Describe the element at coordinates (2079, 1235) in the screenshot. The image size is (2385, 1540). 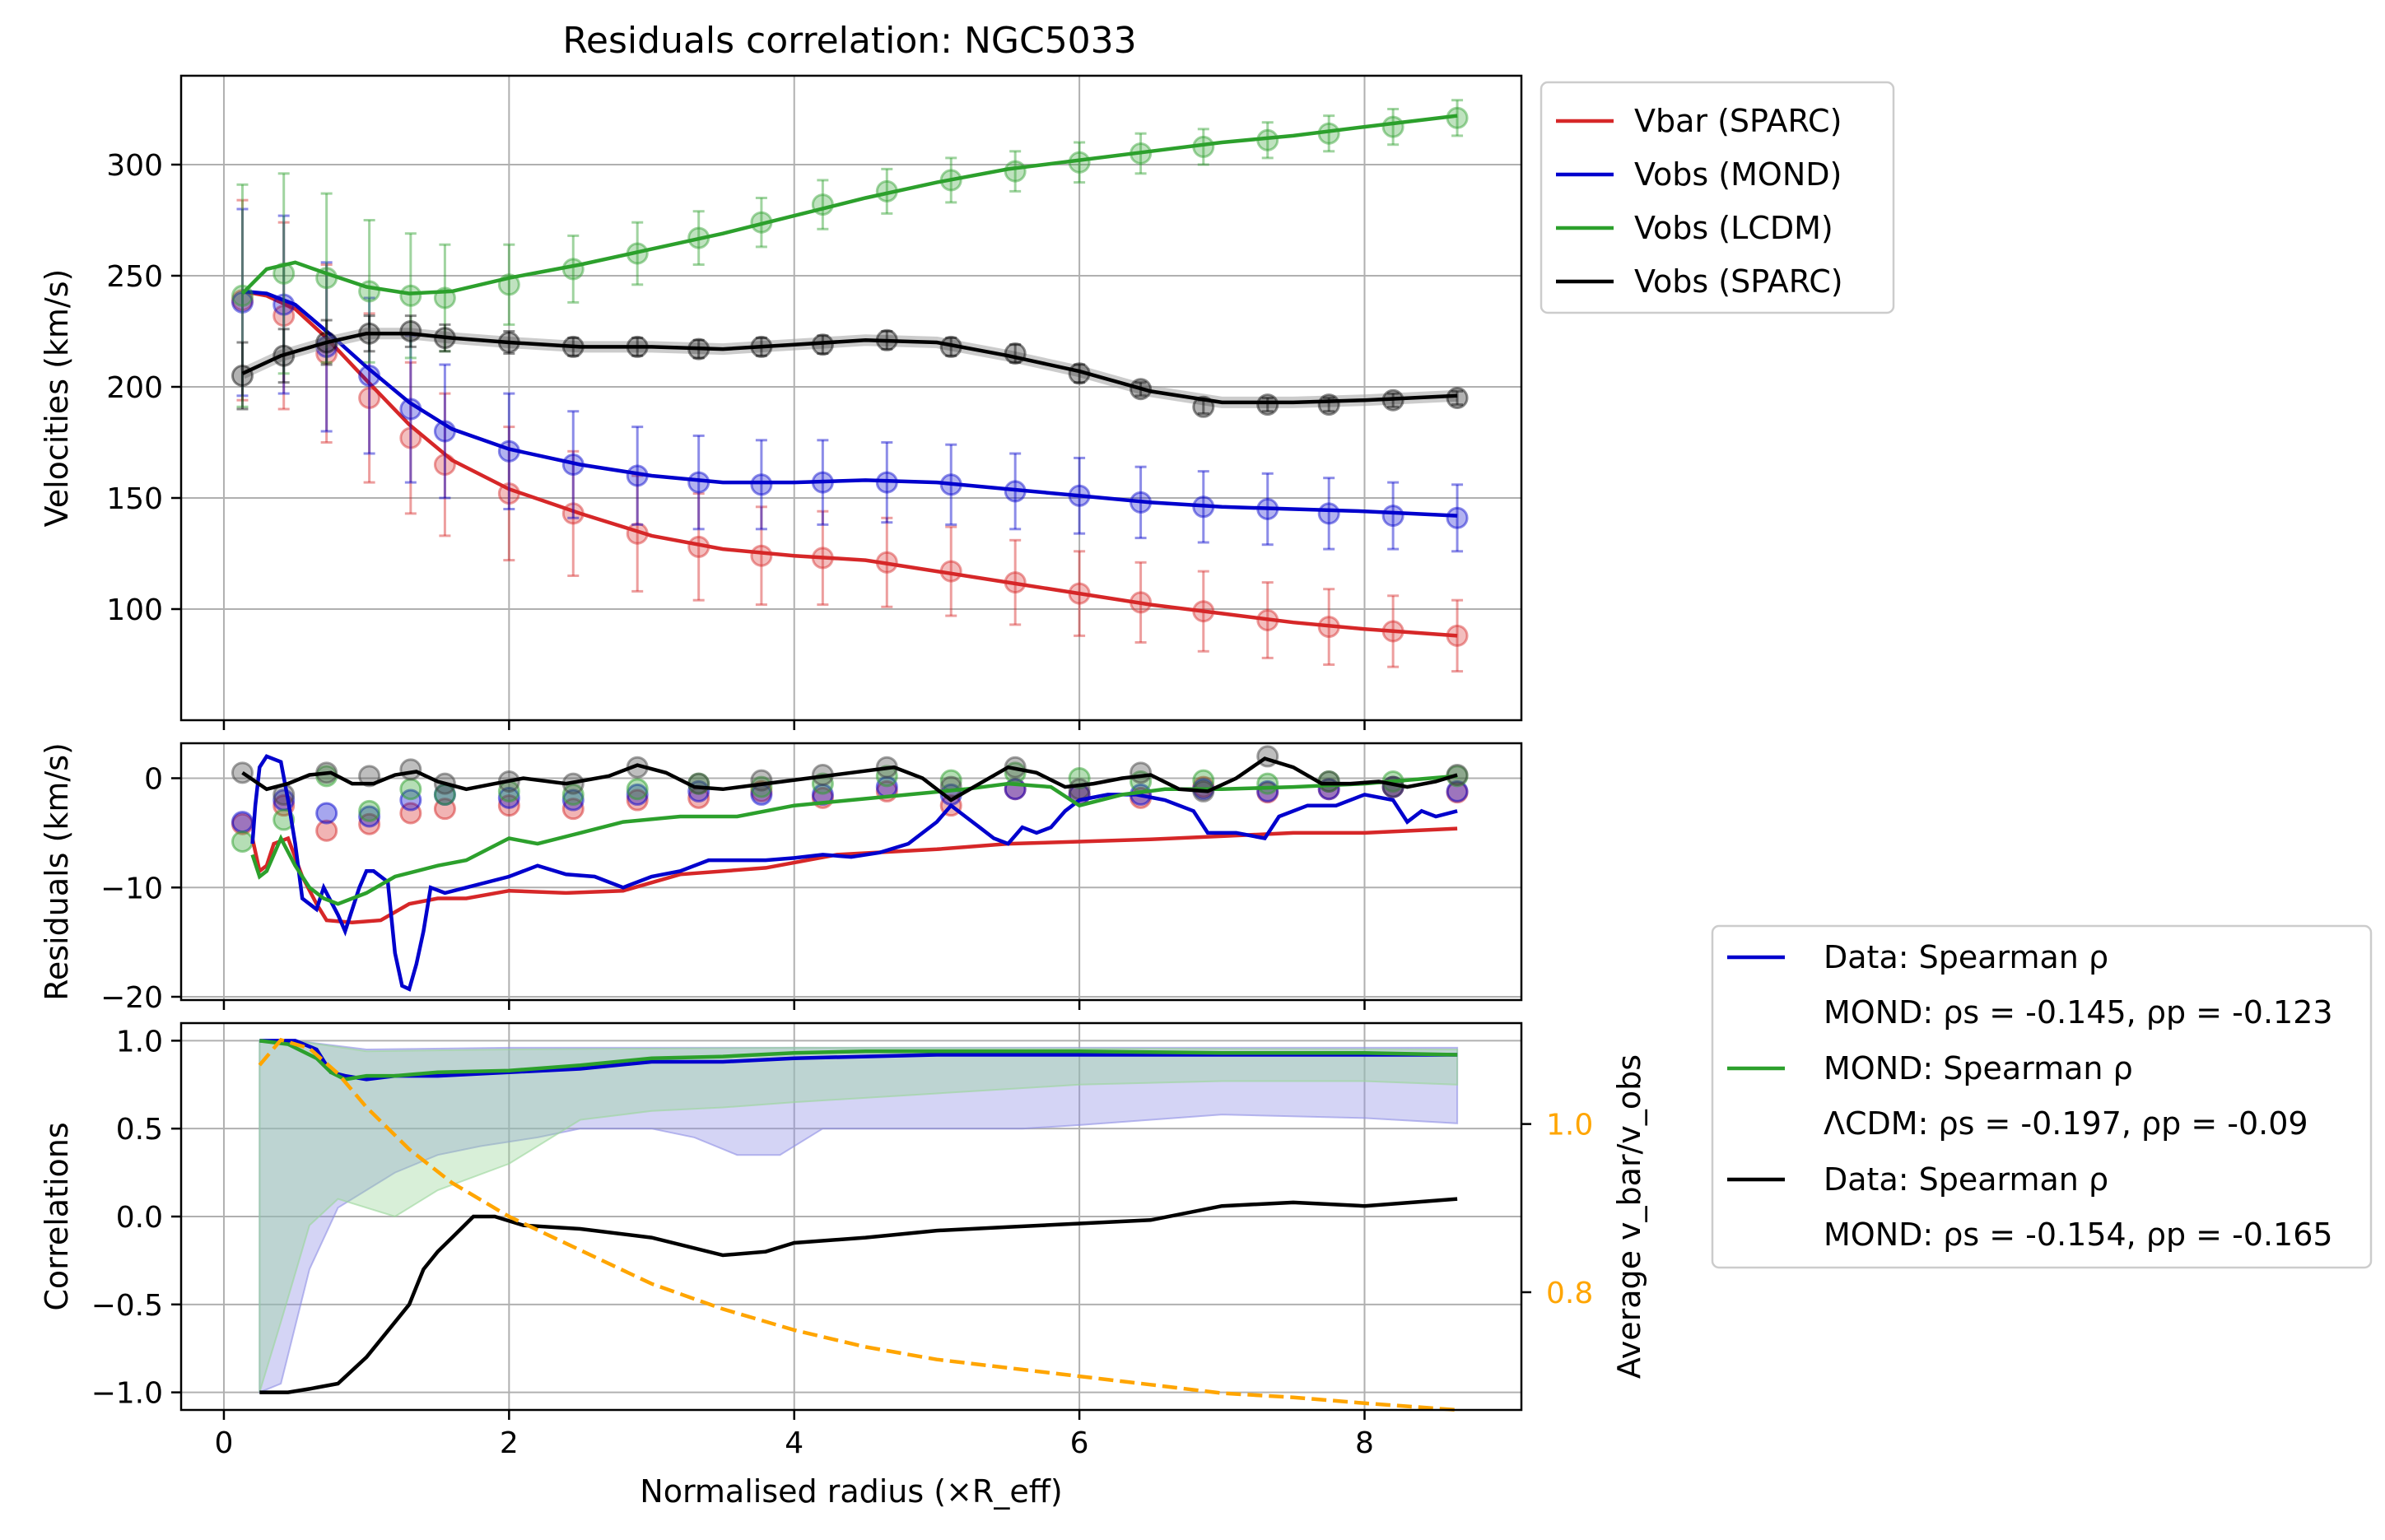
I see `legend-detail: MOND: ρs = -0.154, ρp = -0.165` at that location.